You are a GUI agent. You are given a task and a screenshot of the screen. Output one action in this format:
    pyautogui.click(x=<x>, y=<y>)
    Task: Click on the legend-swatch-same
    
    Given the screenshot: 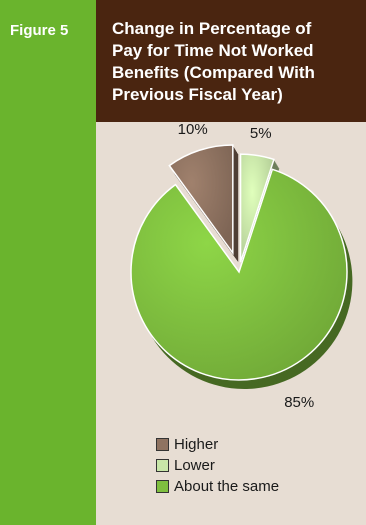 What is the action you would take?
    pyautogui.click(x=162, y=486)
    